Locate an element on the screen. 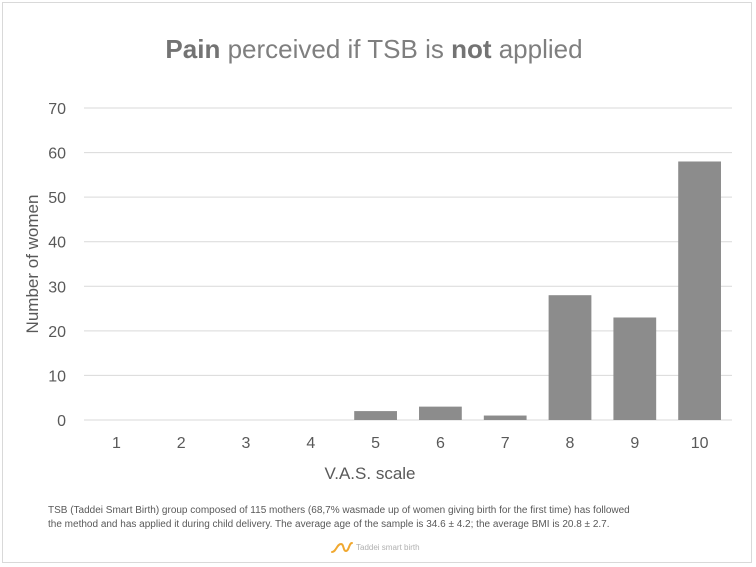 The height and width of the screenshot is (567, 756). y-tick-label: 40 is located at coordinates (57, 243).